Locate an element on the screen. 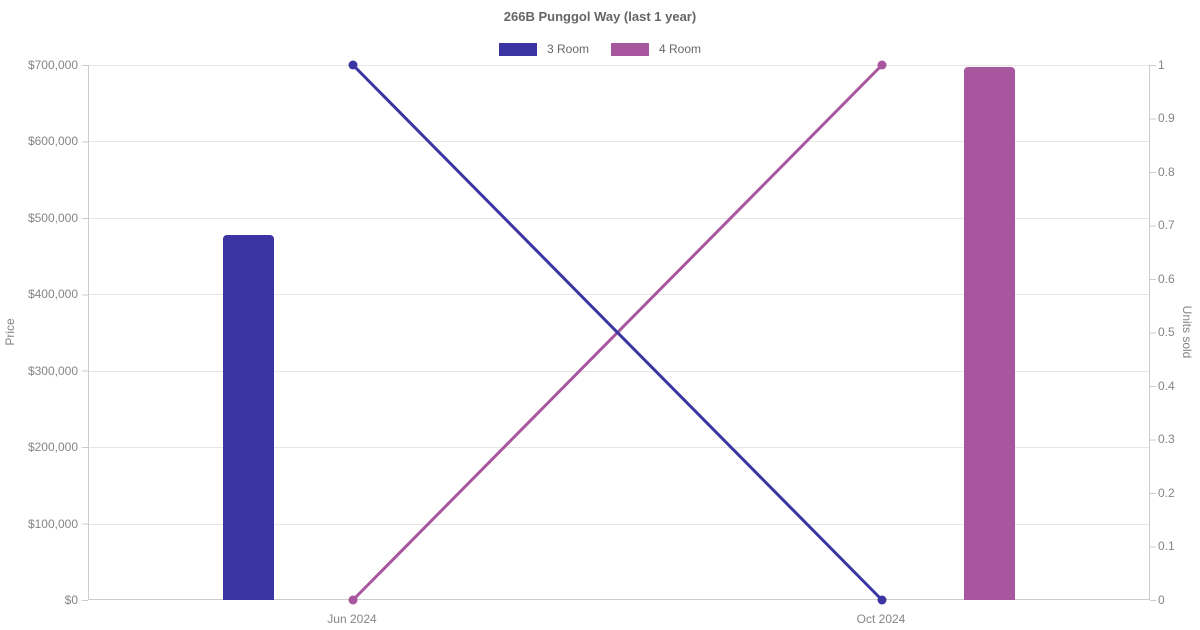 The width and height of the screenshot is (1200, 630). legend: 3 Room 4 Room is located at coordinates (600, 49).